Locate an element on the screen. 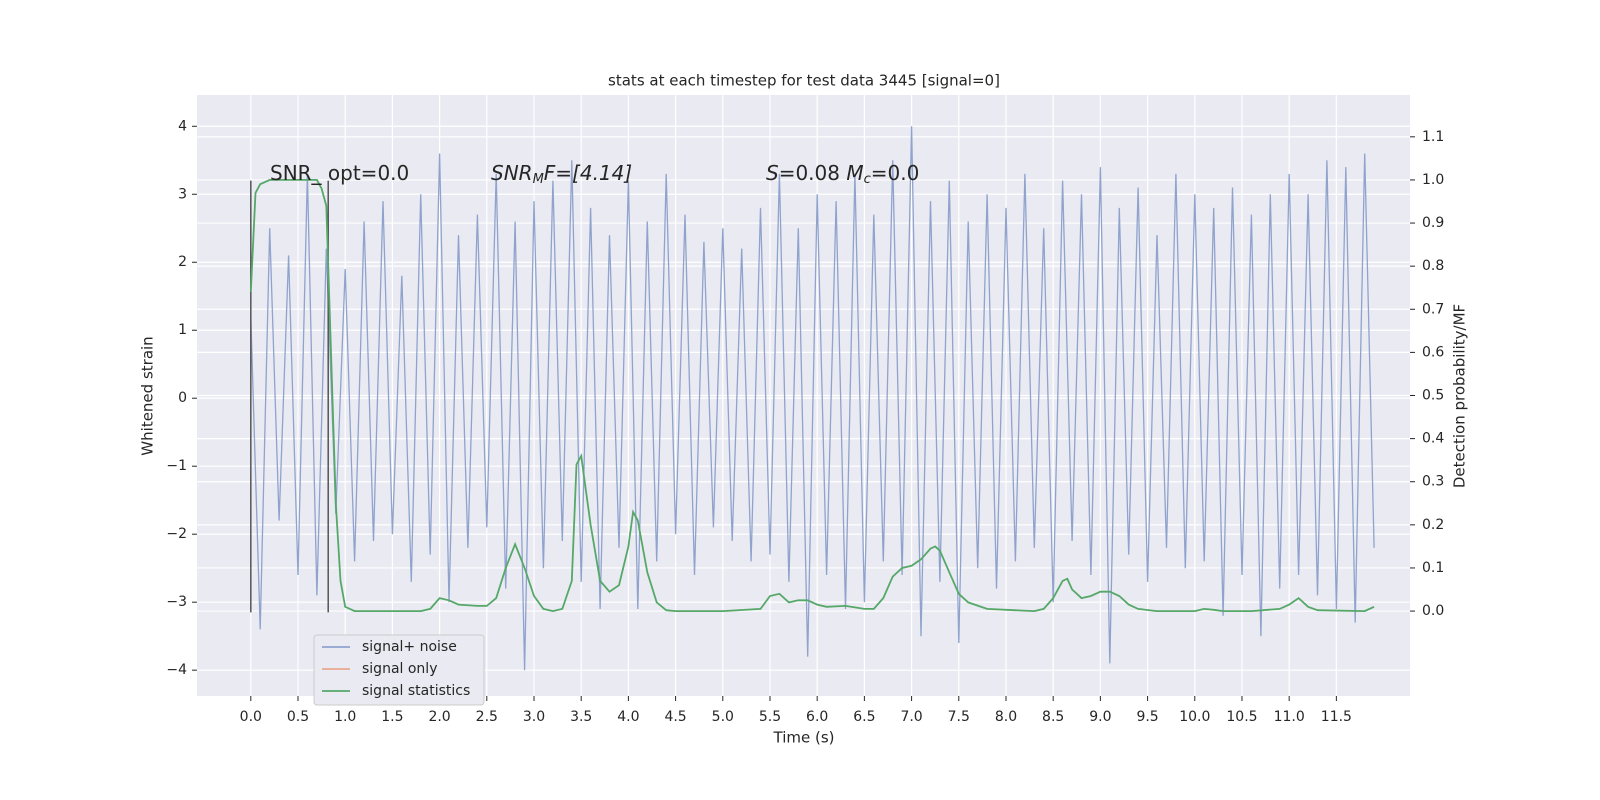 The height and width of the screenshot is (800, 1600). y2-tick-label: 0.2 is located at coordinates (1433, 525).